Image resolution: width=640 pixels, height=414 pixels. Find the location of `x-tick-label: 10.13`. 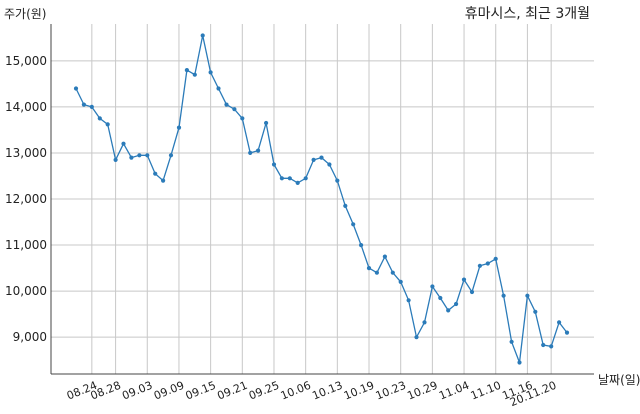

x-tick-label: 10.13 is located at coordinates (327, 391).